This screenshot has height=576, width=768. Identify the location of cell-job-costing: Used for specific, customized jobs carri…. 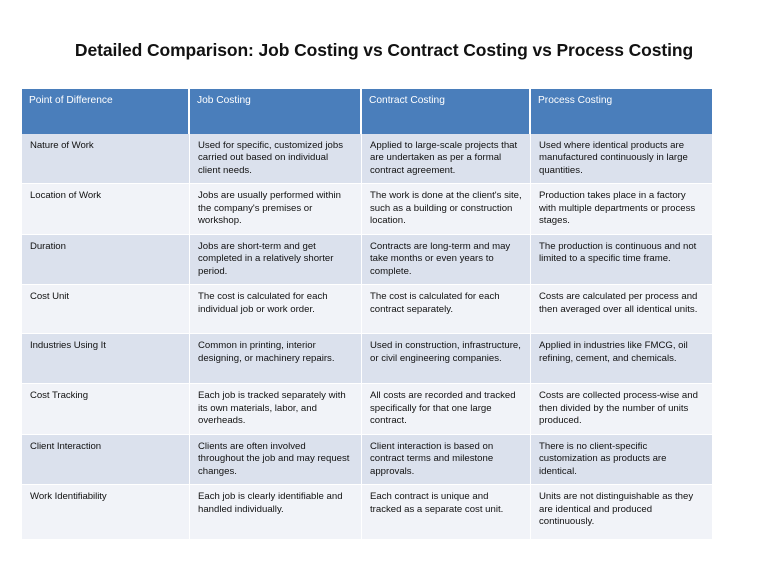
(276, 159).